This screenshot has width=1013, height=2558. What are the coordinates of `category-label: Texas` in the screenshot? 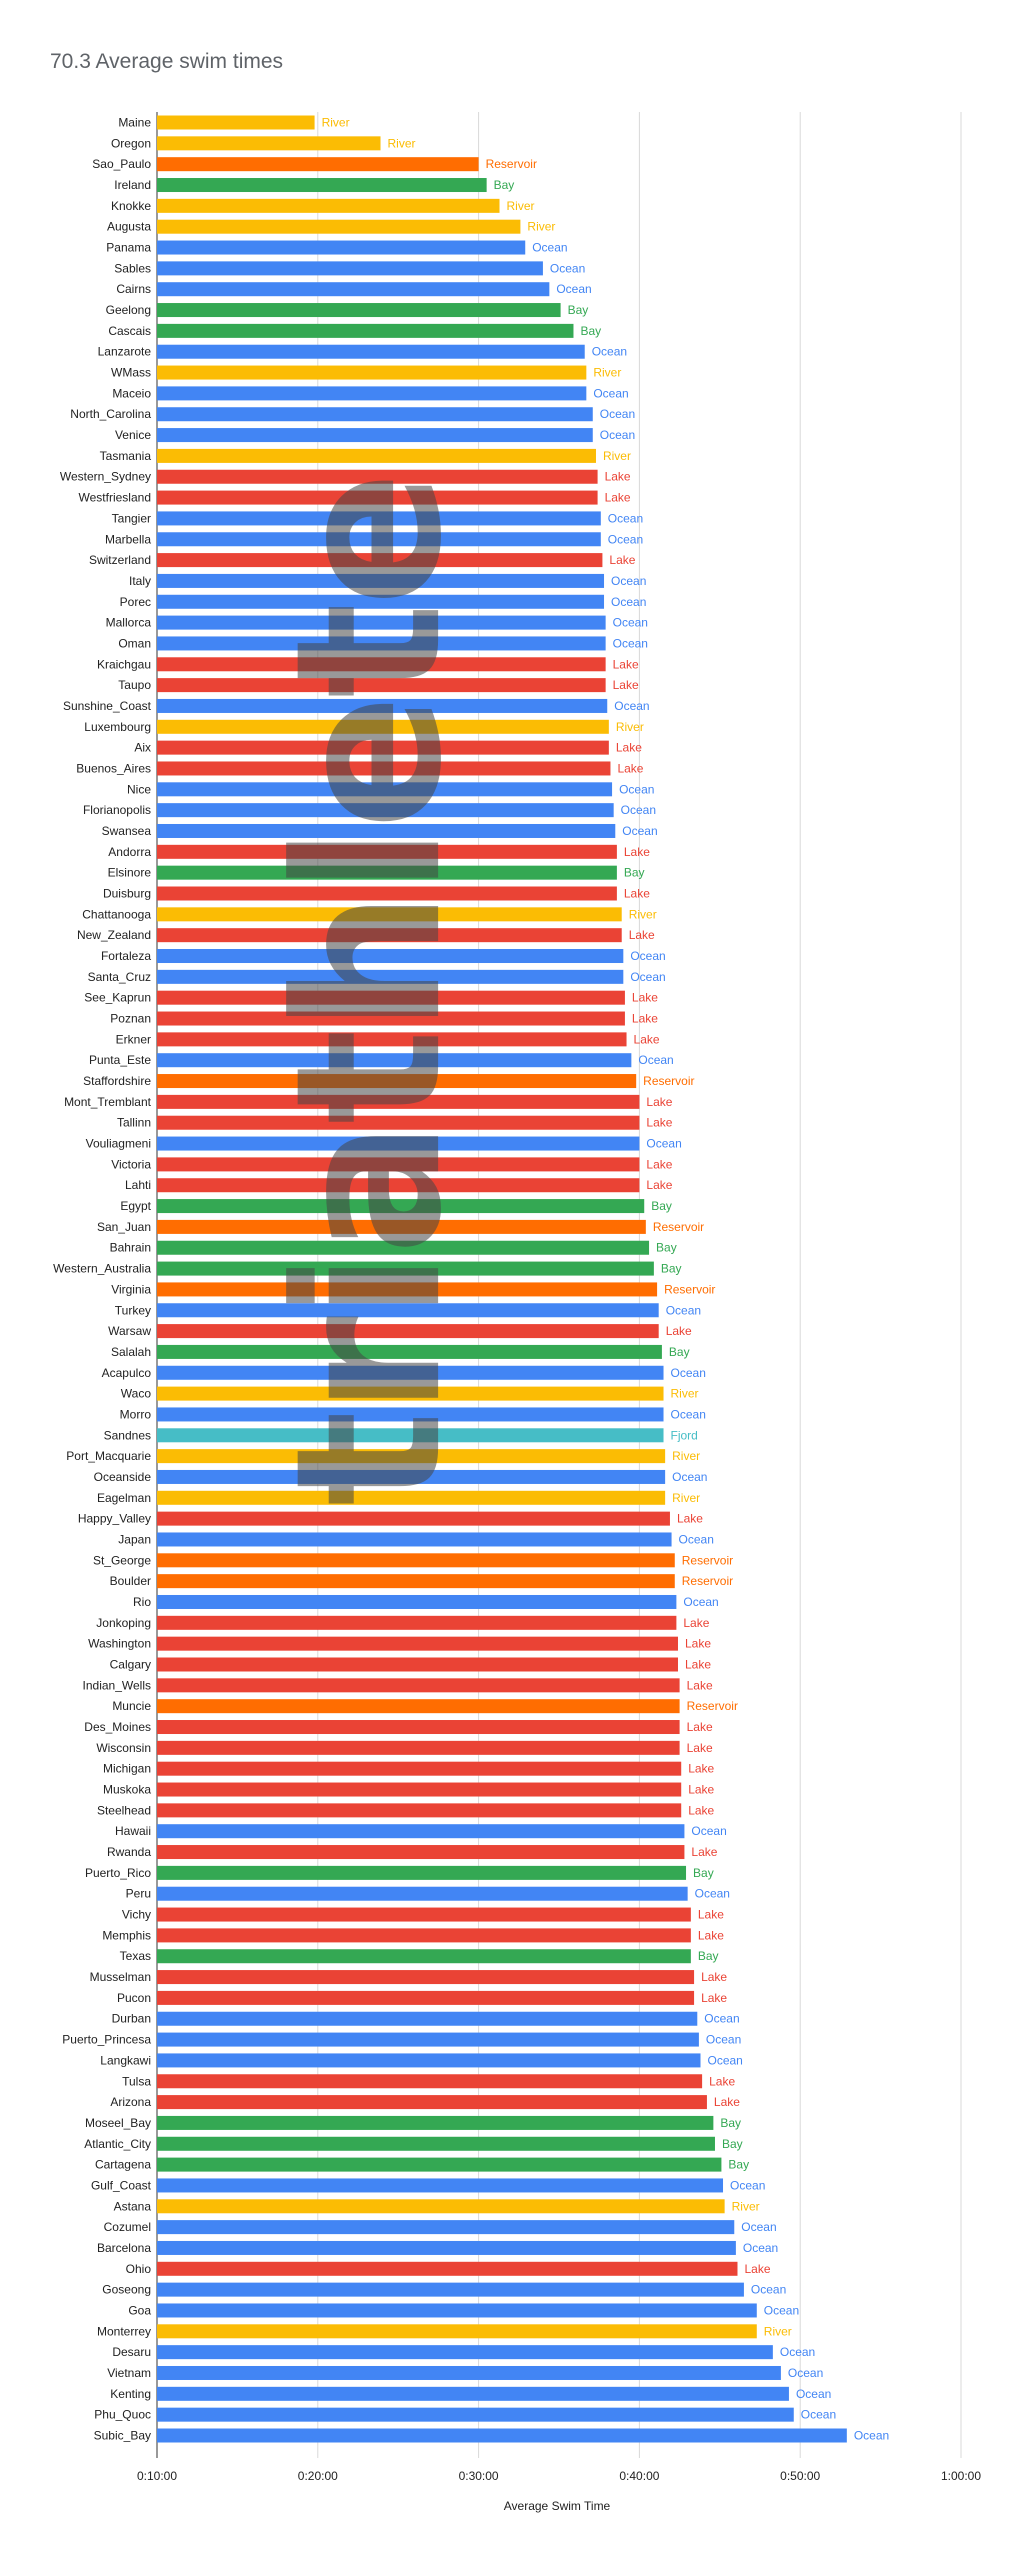 It's located at (135, 1956).